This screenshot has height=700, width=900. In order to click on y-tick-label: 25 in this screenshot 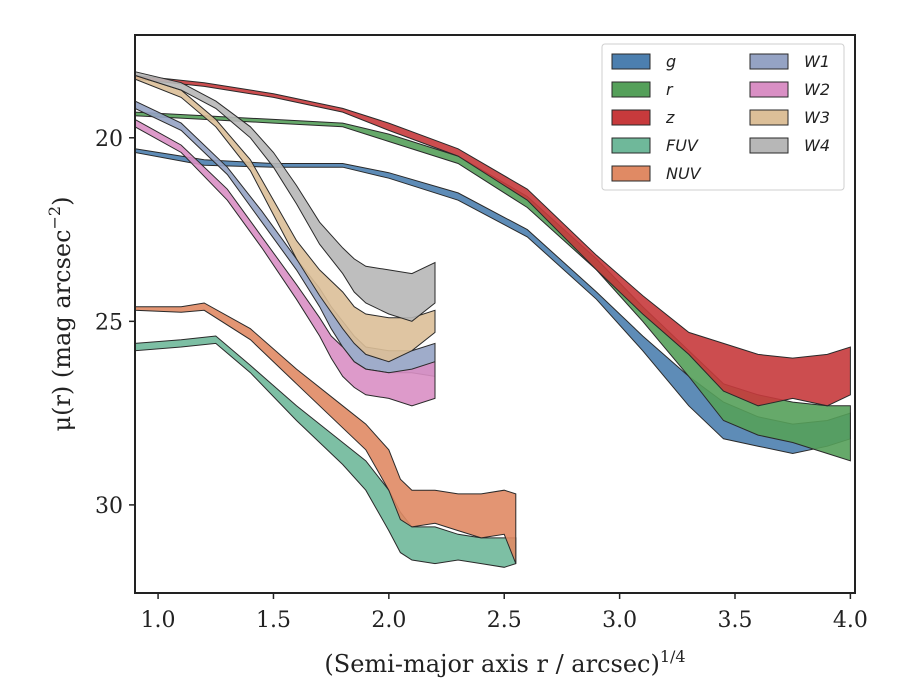, I will do `click(109, 322)`.